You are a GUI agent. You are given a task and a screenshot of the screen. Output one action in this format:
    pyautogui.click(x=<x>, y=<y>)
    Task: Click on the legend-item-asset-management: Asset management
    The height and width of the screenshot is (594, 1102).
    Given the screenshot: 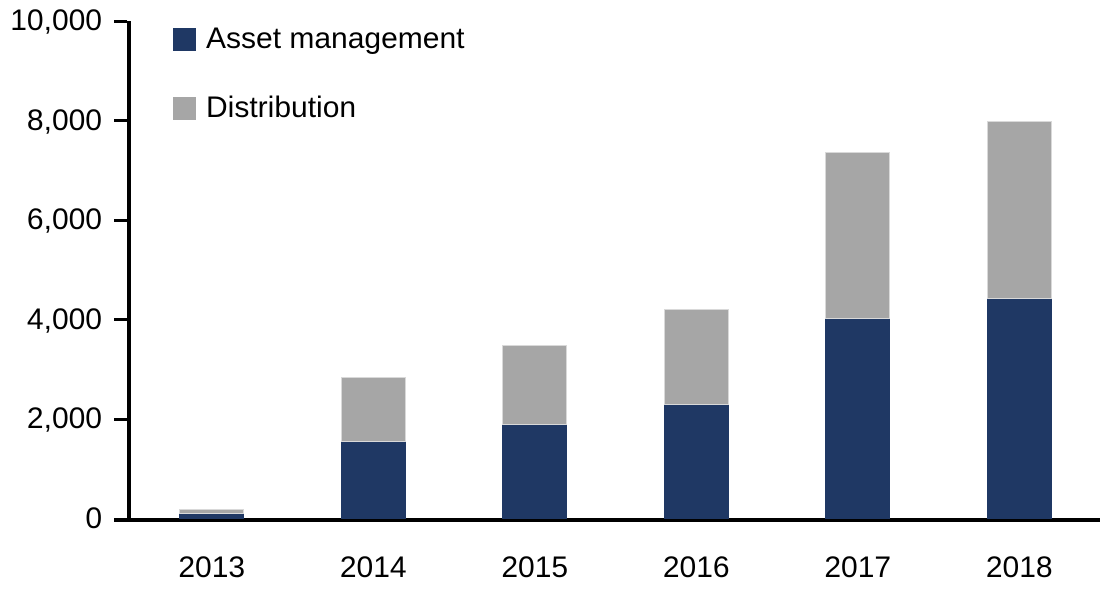 What is the action you would take?
    pyautogui.click(x=318, y=39)
    